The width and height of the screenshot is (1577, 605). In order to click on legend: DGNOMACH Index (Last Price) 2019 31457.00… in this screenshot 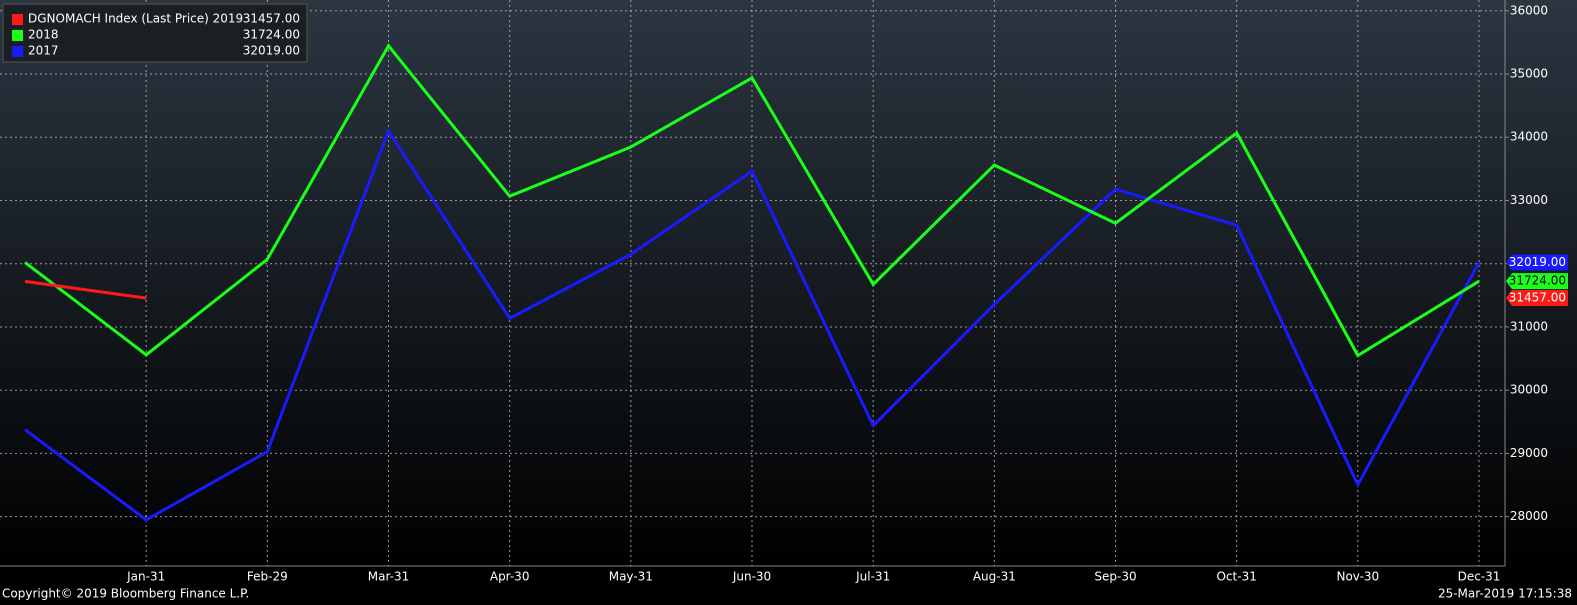, I will do `click(155, 33)`.